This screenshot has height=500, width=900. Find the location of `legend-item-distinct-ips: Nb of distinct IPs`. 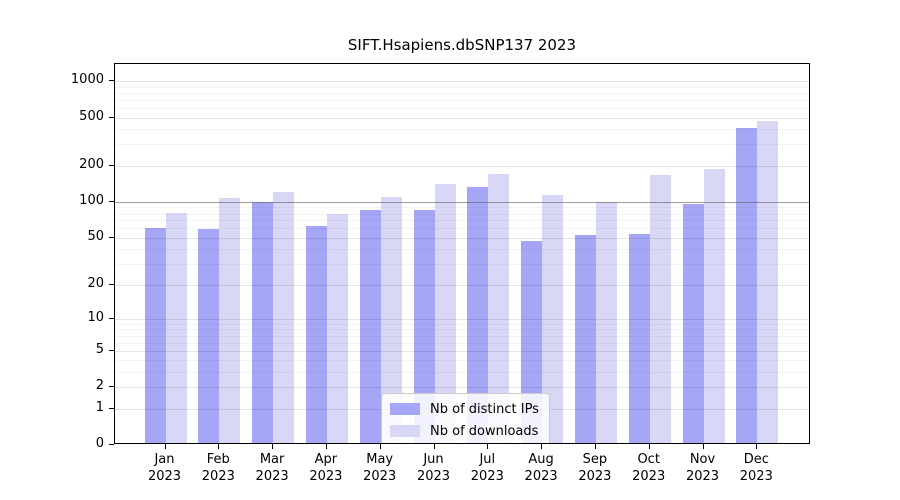

legend-item-distinct-ips: Nb of distinct IPs is located at coordinates (464, 409).